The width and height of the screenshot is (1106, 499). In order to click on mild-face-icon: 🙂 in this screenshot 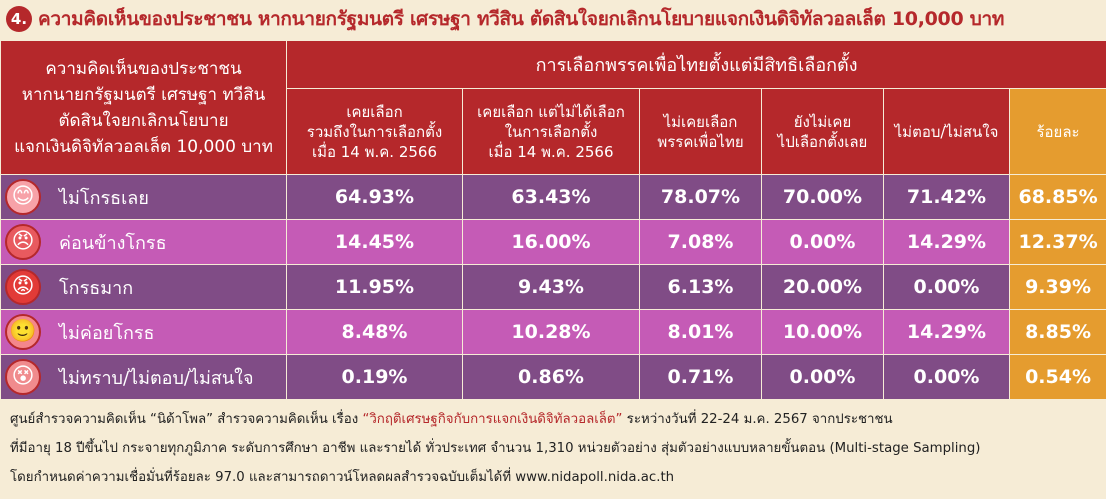, I will do `click(23, 332)`.